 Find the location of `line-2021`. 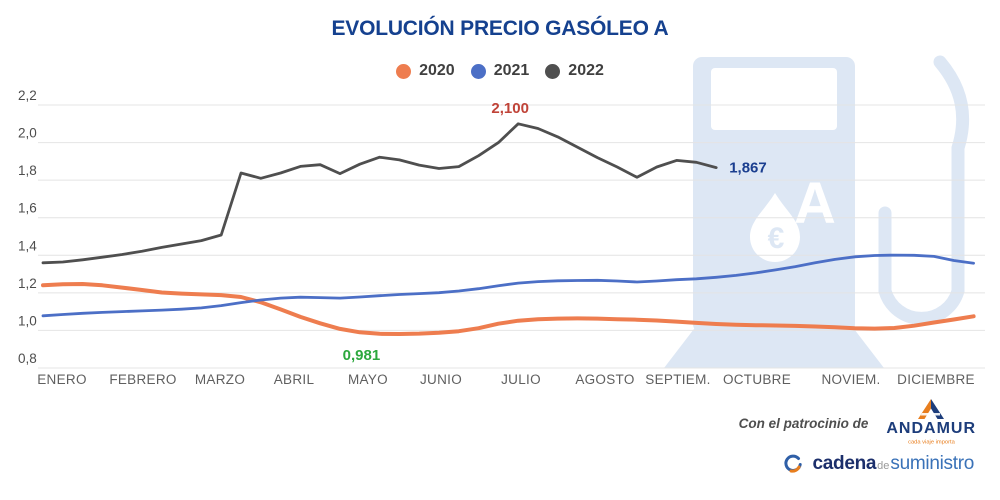

line-2021 is located at coordinates (508, 285).